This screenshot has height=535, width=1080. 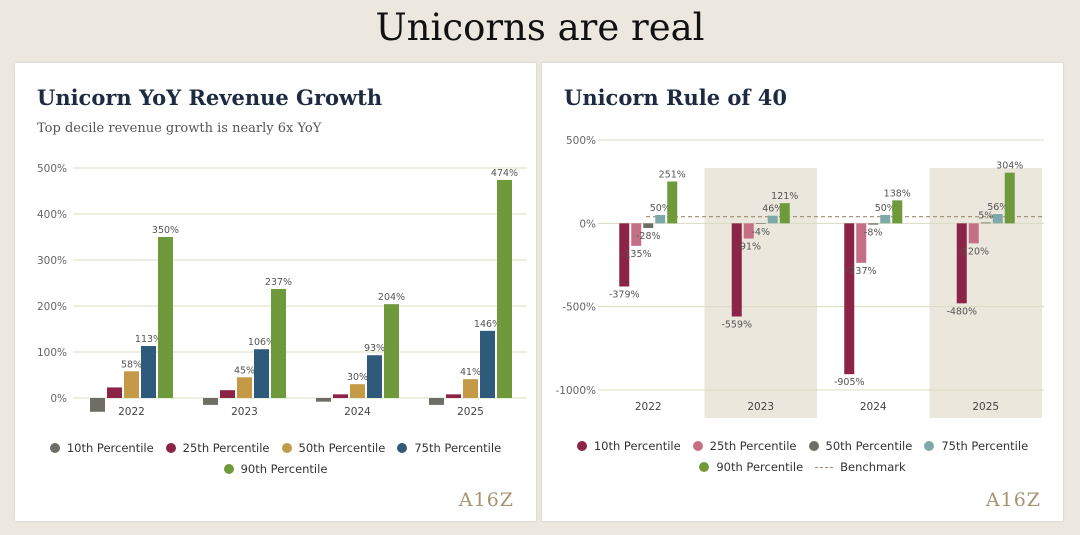 What do you see at coordinates (861, 271) in the screenshot?
I see `data-label: -237%` at bounding box center [861, 271].